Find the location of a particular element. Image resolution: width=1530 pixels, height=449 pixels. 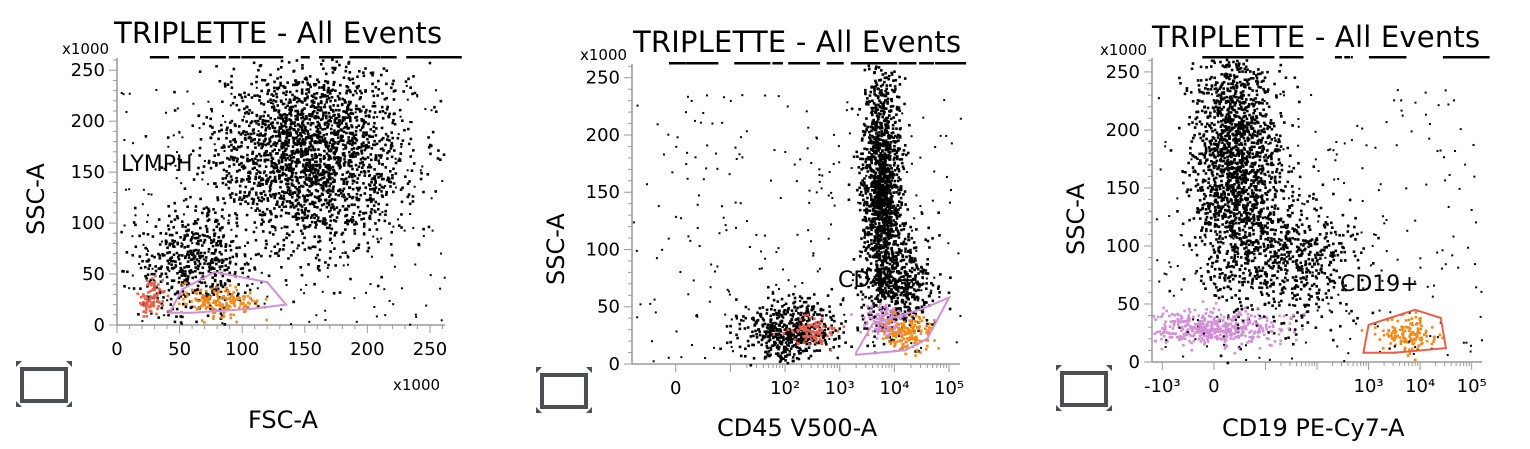

select-frame-icon is located at coordinates (44, 384).